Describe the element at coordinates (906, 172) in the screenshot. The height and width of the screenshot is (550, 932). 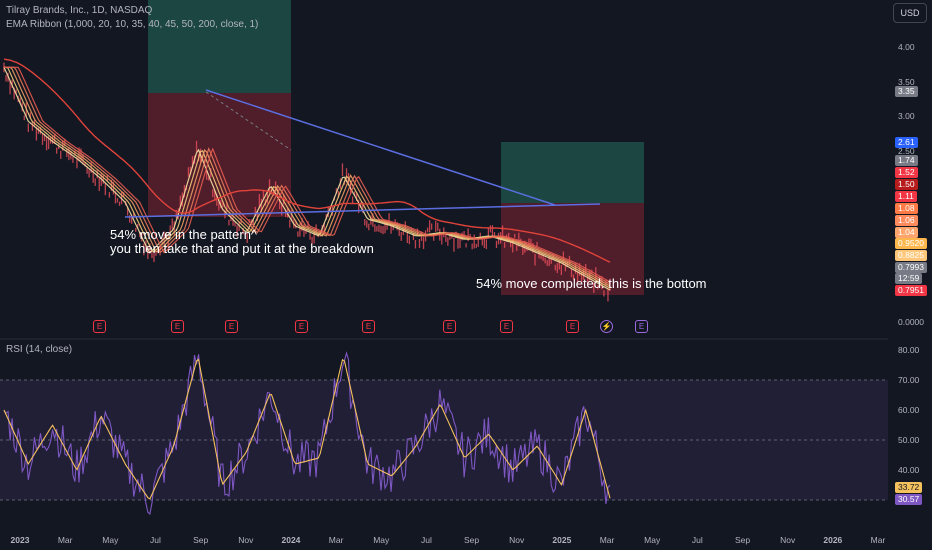
I see `price-label: 1.52` at that location.